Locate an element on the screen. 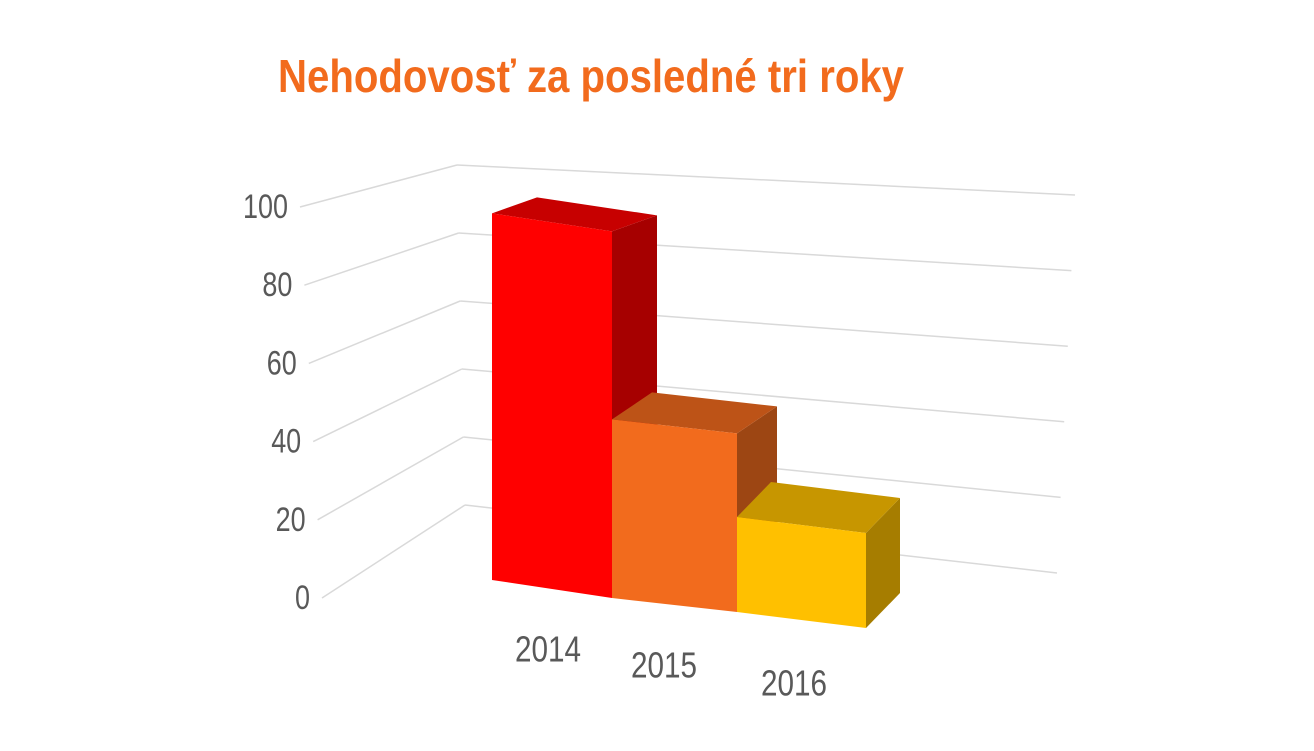 The image size is (1314, 751). y-tick-label: 80 is located at coordinates (277, 285).